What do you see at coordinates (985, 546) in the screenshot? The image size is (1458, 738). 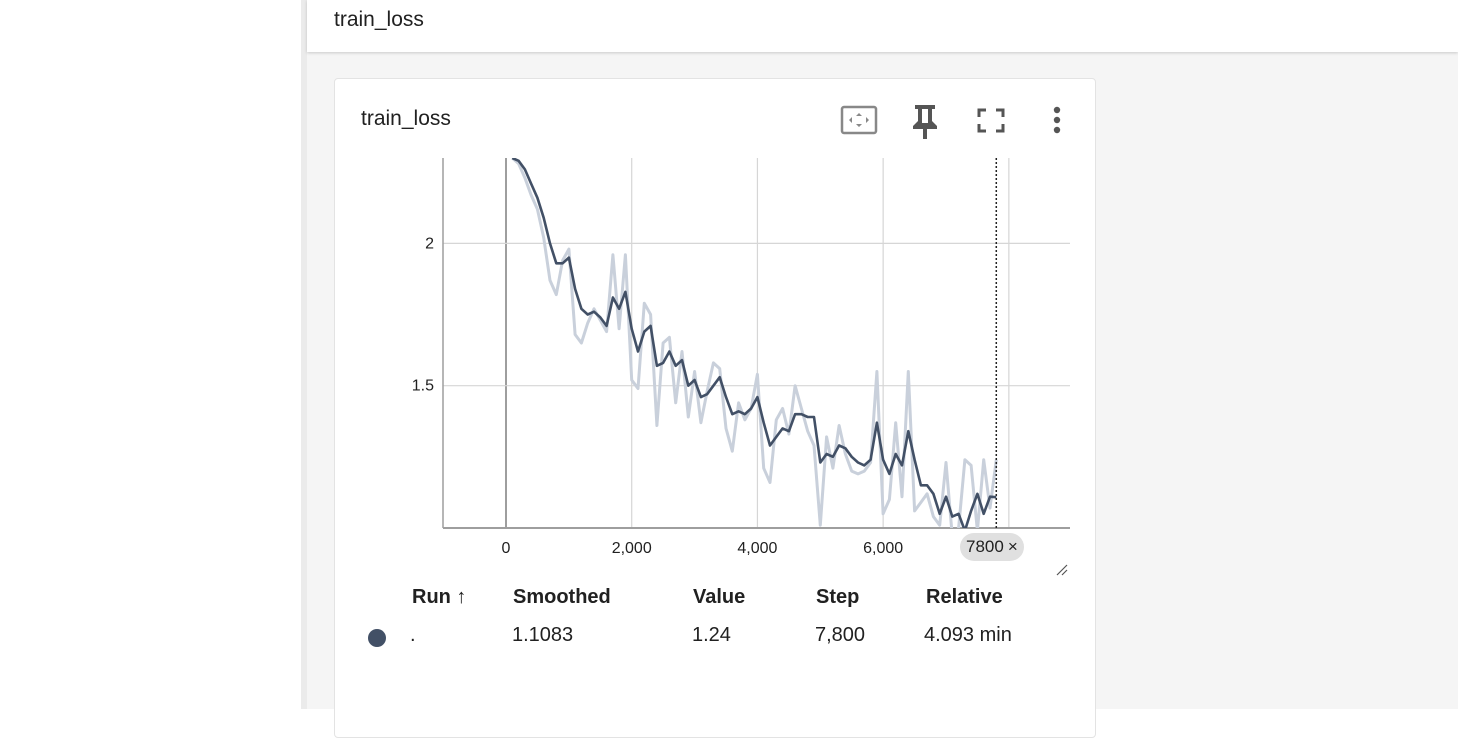 I see `step-chip-label: 7800` at bounding box center [985, 546].